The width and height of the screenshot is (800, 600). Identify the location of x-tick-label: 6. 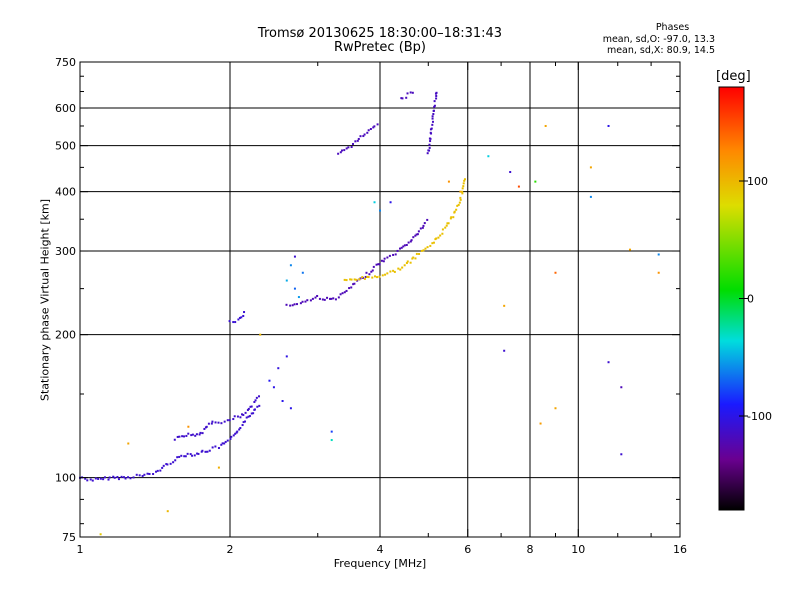
(467, 549).